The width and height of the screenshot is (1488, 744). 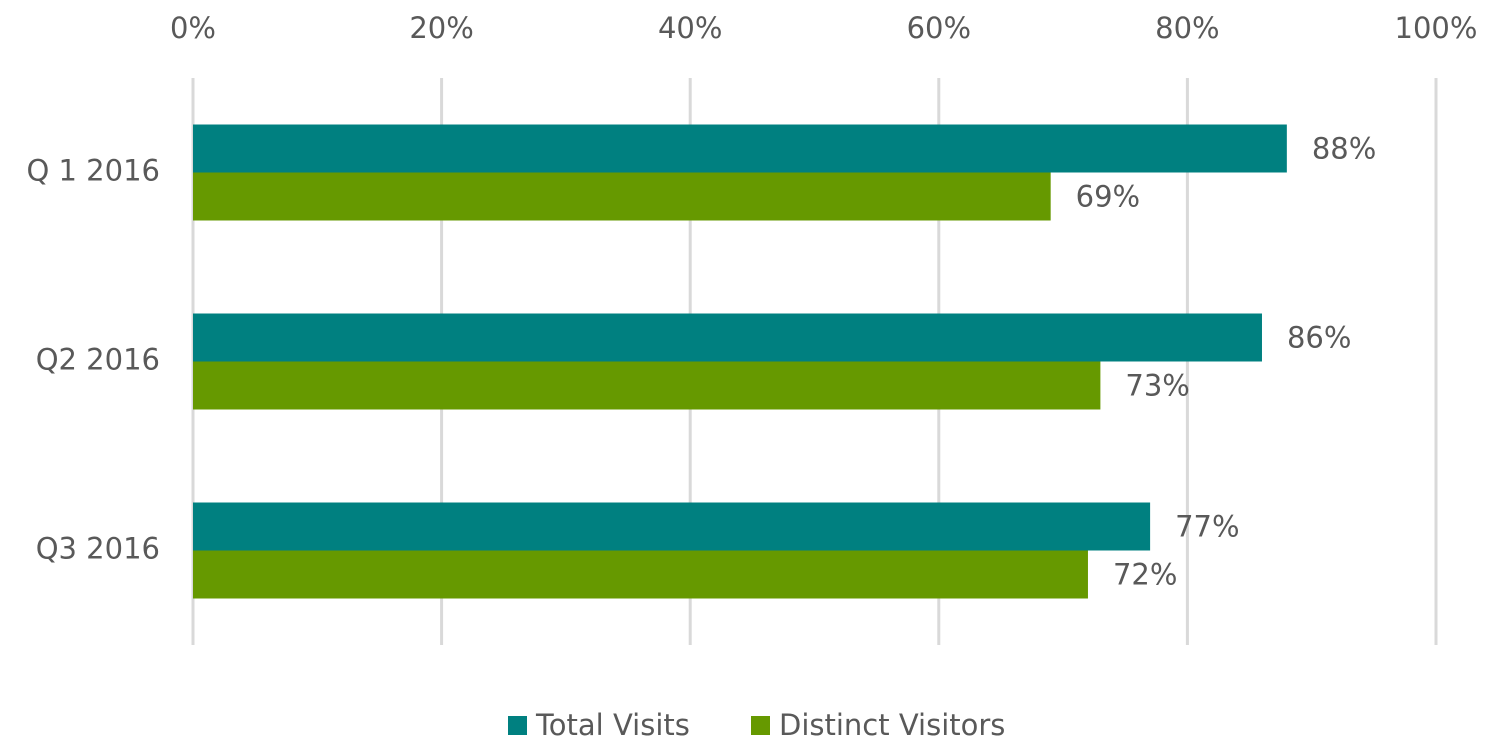 What do you see at coordinates (1319, 338) in the screenshot?
I see `data-label: 86%` at bounding box center [1319, 338].